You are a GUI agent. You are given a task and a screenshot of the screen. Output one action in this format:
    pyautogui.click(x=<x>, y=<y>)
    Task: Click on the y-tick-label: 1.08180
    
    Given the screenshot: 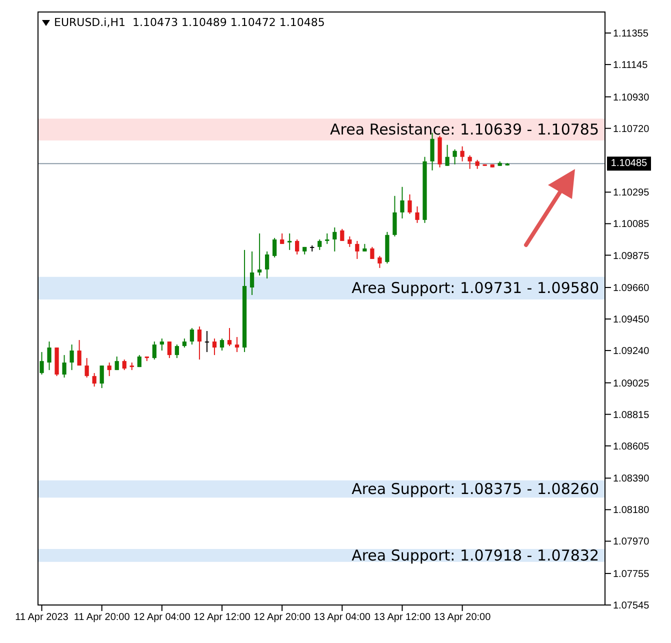 What is the action you would take?
    pyautogui.click(x=631, y=510)
    